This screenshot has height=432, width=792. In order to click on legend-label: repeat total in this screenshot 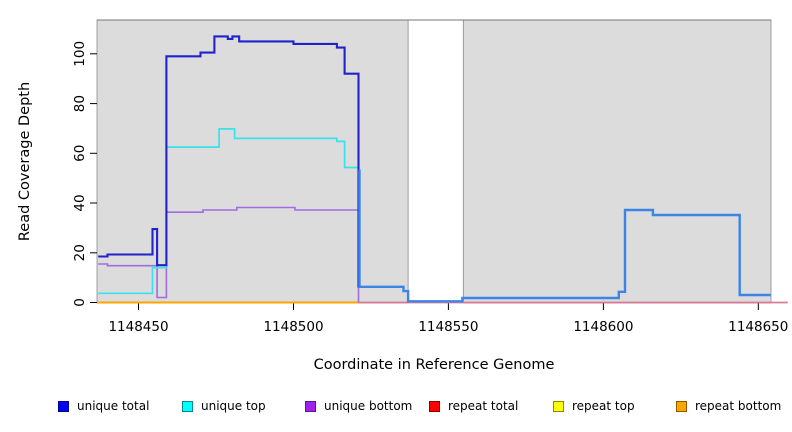, I will do `click(483, 406)`.